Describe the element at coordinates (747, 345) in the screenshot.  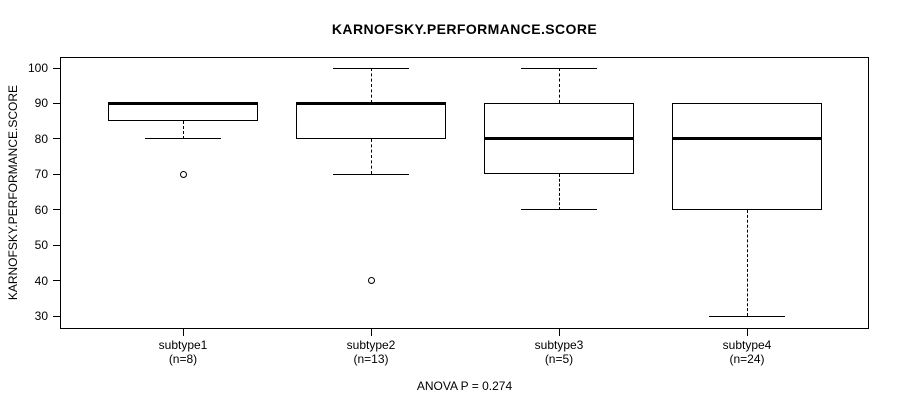
I see `group-name-label: subtype4` at that location.